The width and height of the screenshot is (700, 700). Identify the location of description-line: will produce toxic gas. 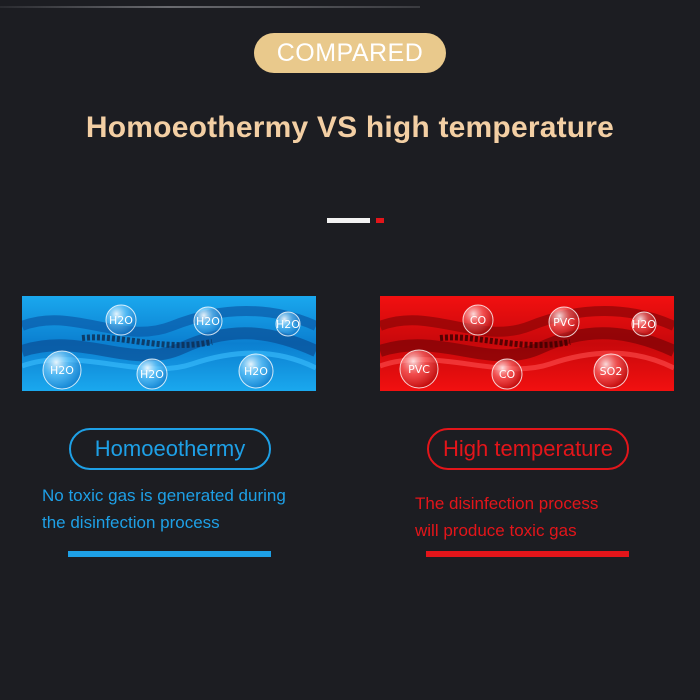
(496, 530).